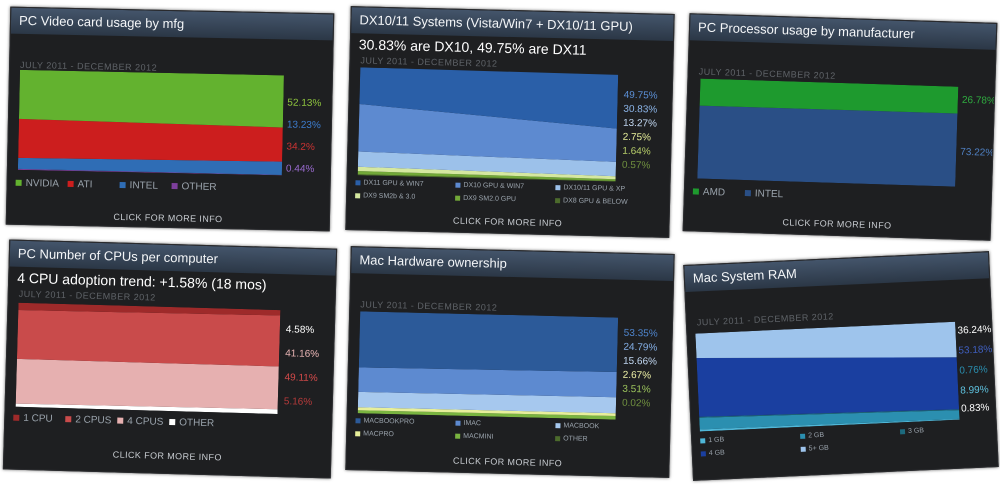  I want to click on pct-label-macpro: 2.67%, so click(637, 375).